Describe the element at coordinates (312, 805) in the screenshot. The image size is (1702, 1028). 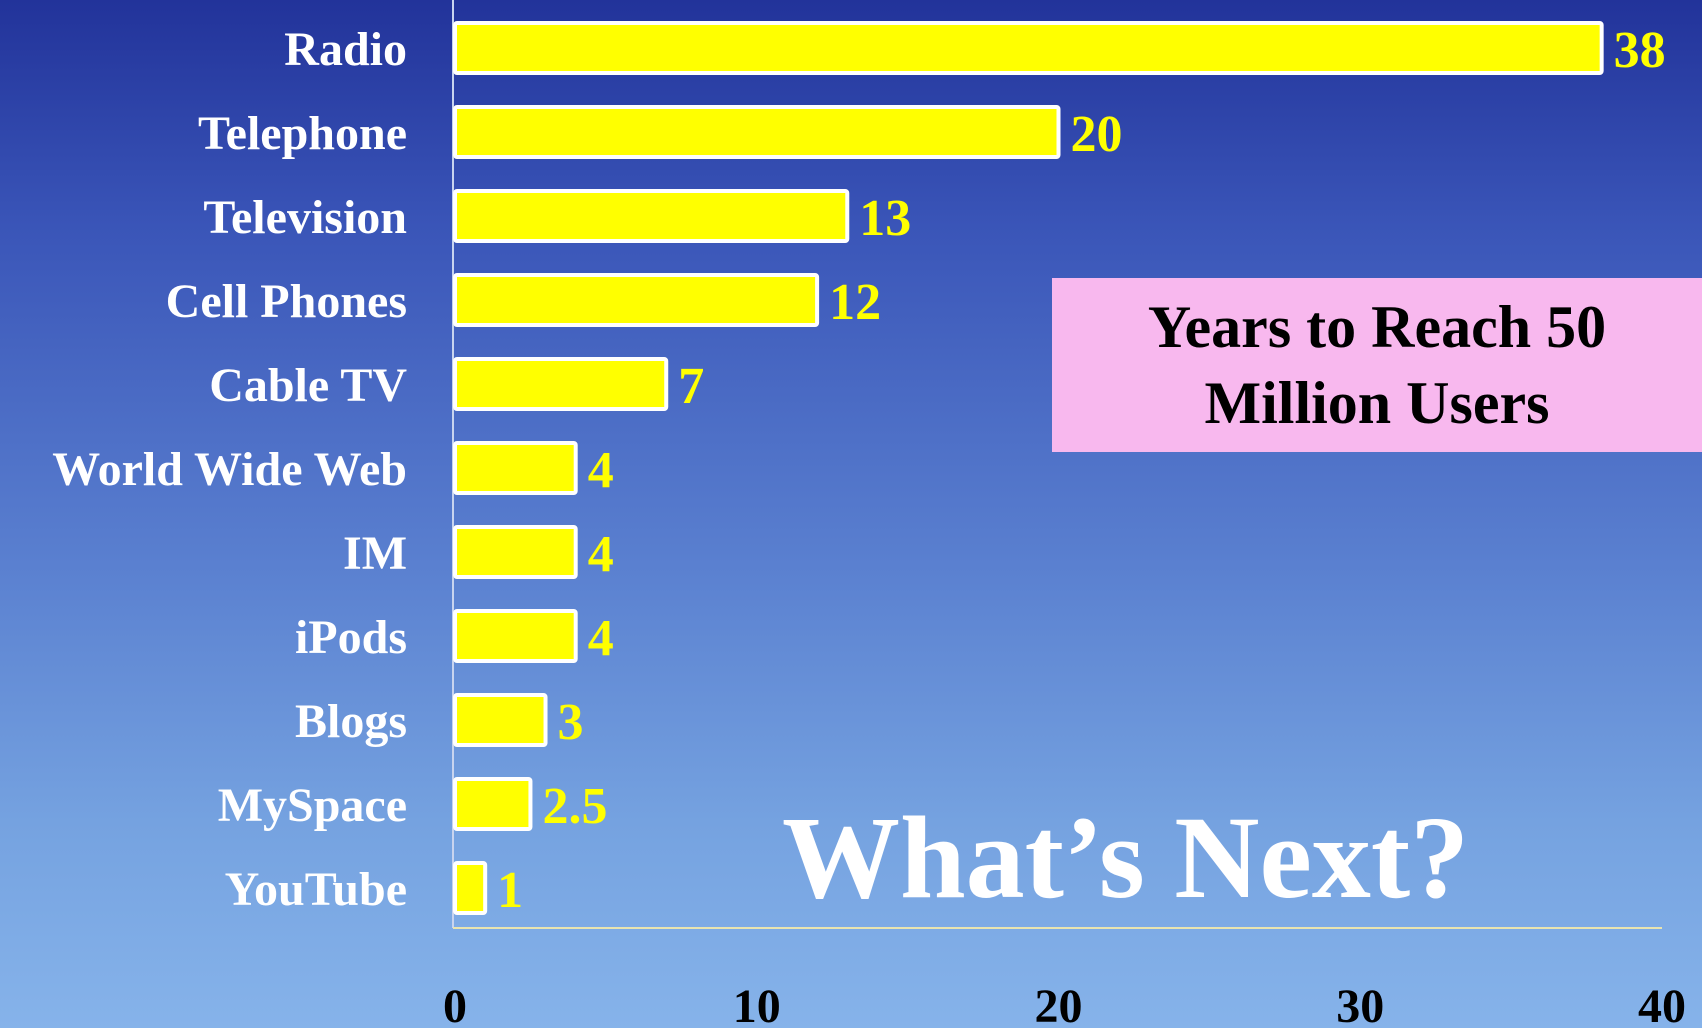
I see `category-label: MySpace` at that location.